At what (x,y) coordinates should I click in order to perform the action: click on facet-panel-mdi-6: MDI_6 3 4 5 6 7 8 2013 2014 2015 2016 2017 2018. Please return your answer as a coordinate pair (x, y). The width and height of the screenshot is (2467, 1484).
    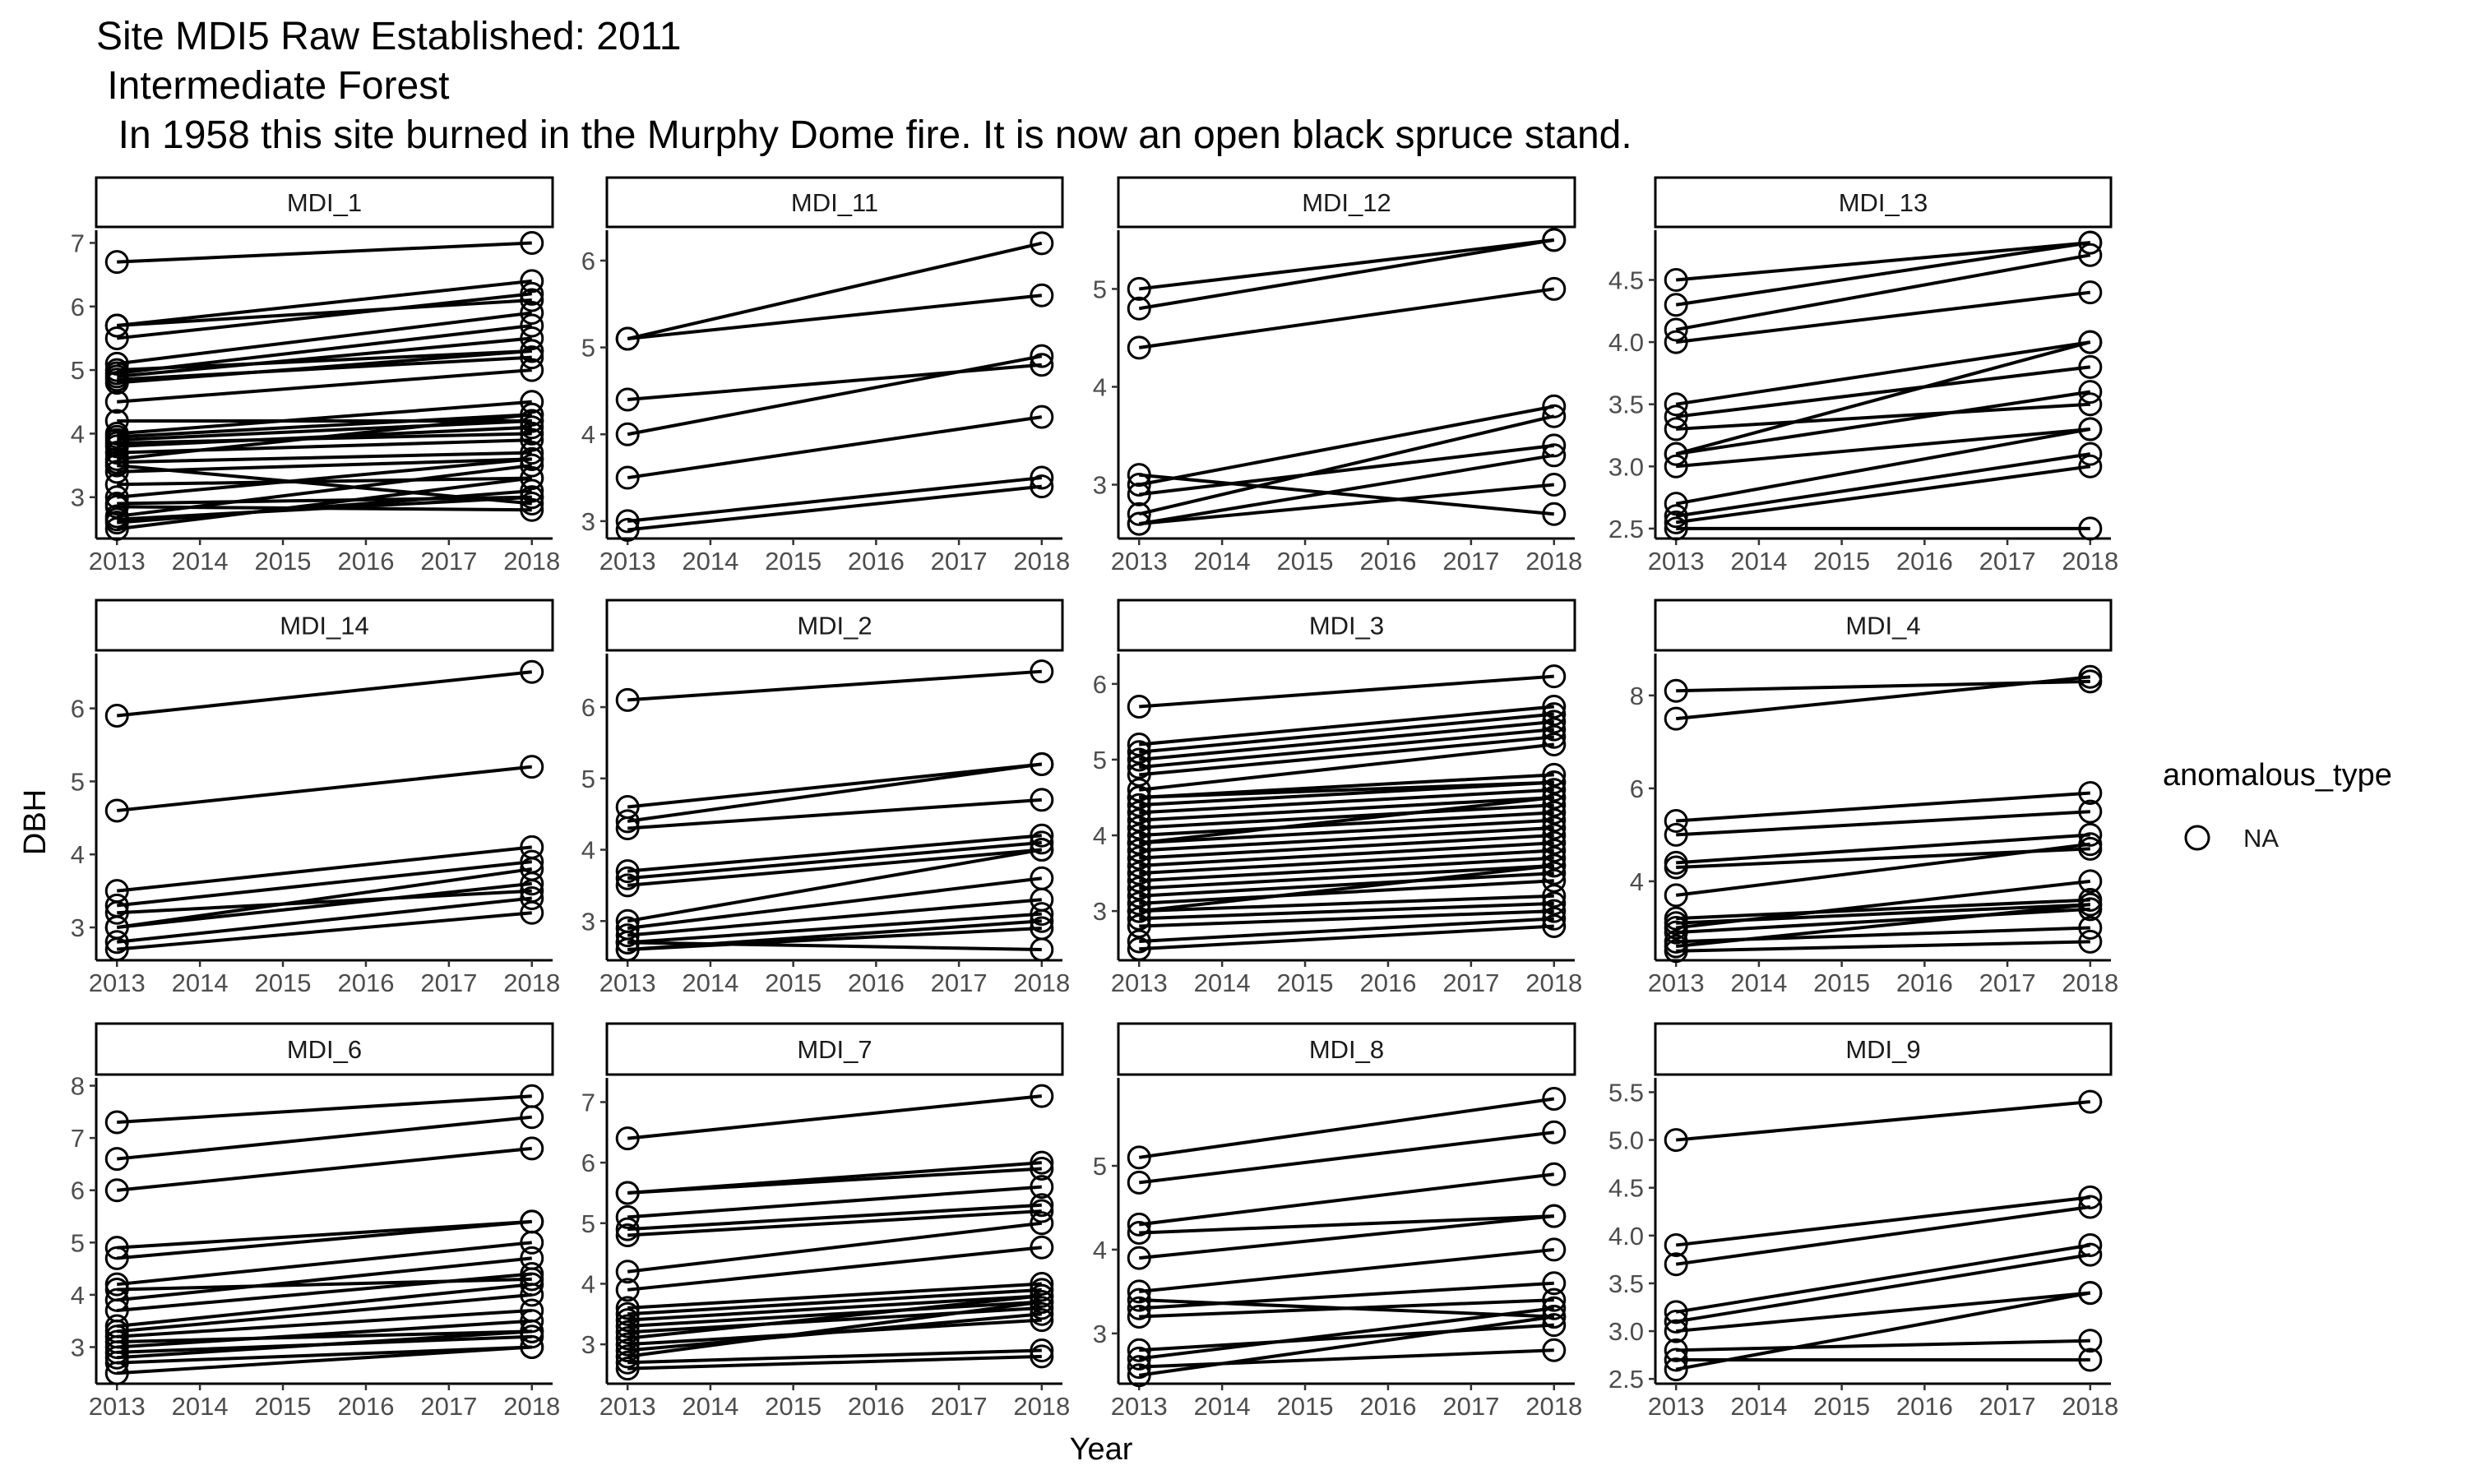
    Looking at the image, I should click on (315, 1221).